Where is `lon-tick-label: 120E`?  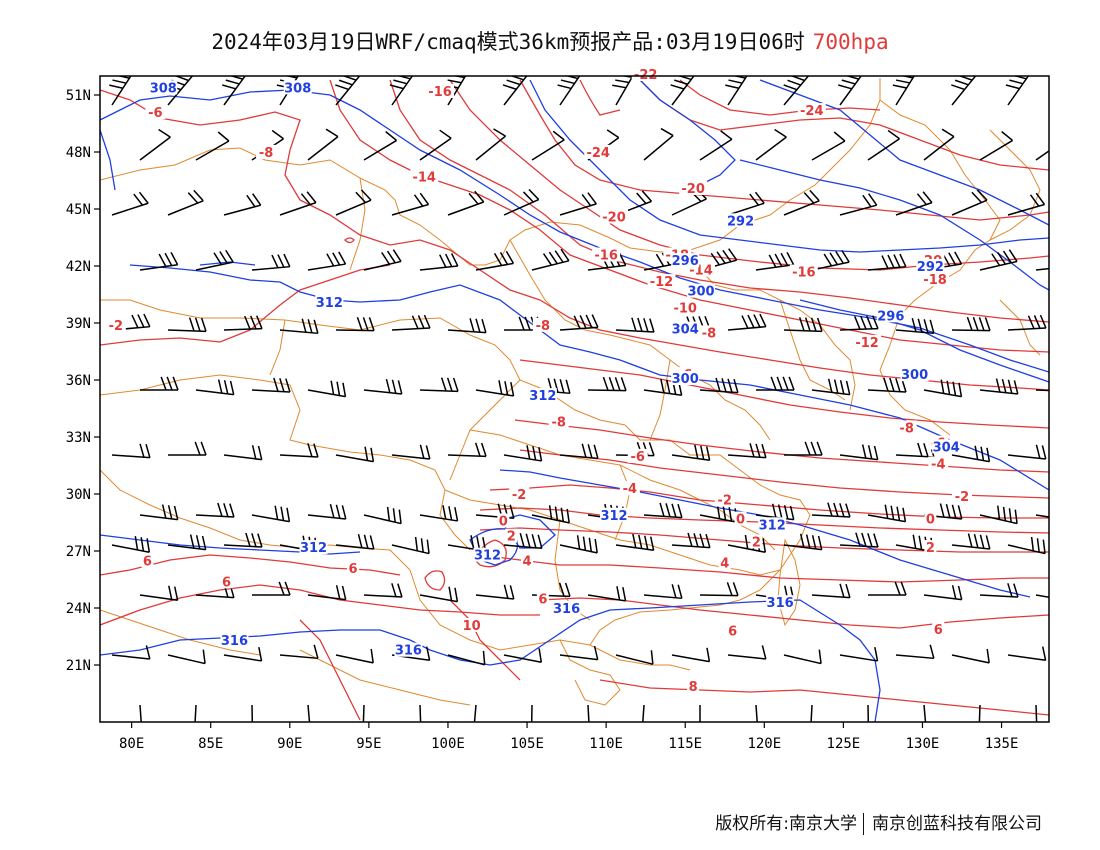
lon-tick-label: 120E is located at coordinates (764, 744).